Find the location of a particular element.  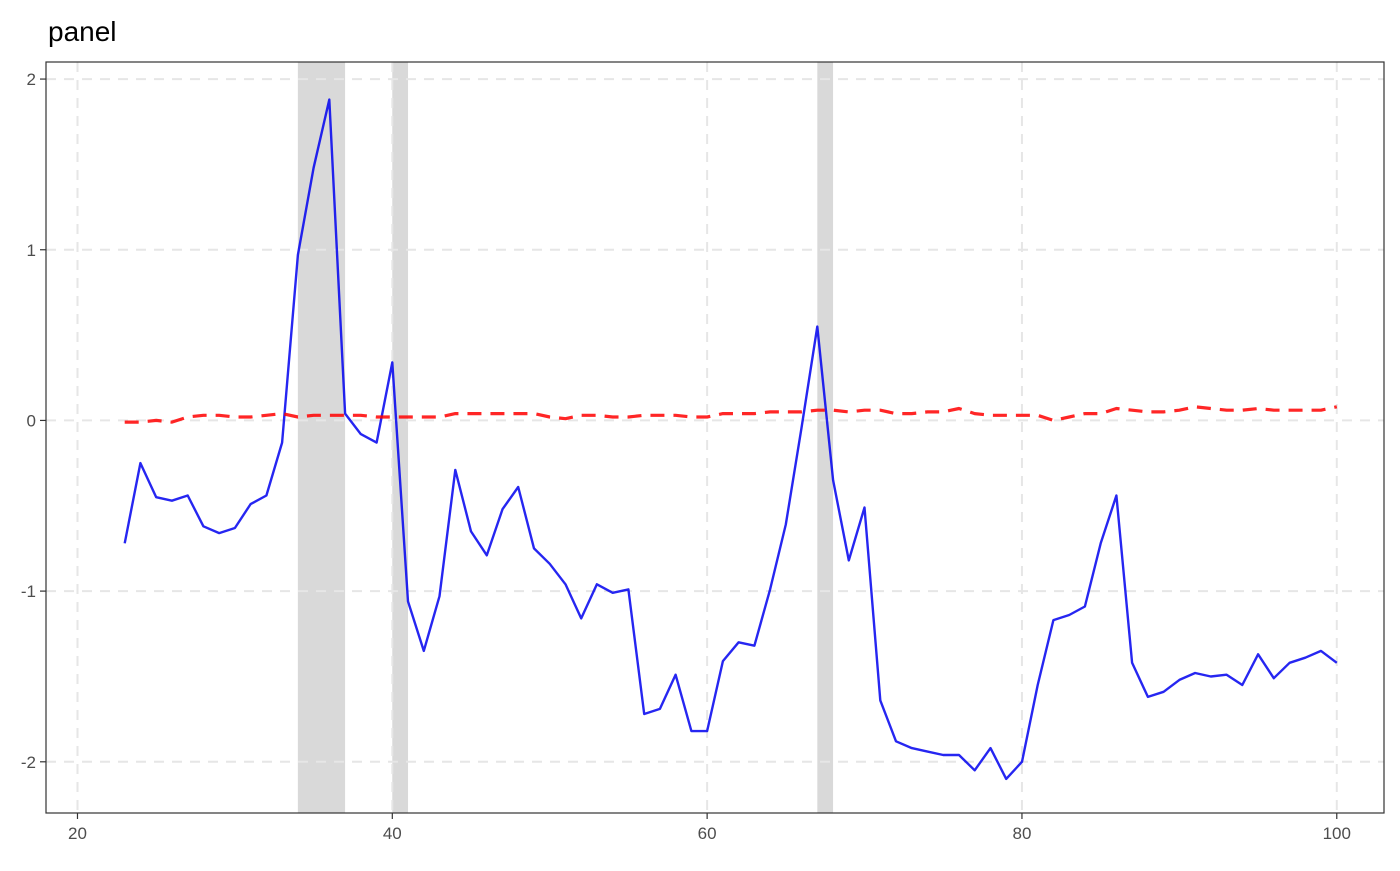

y-tick-label: 0 is located at coordinates (31, 420).